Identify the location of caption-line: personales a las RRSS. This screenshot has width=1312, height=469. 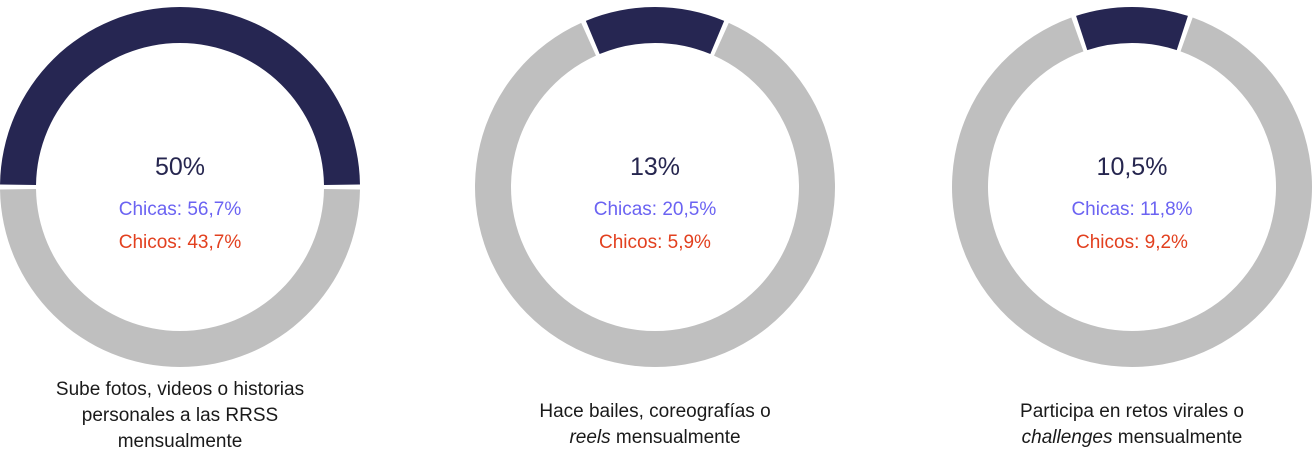
(180, 416).